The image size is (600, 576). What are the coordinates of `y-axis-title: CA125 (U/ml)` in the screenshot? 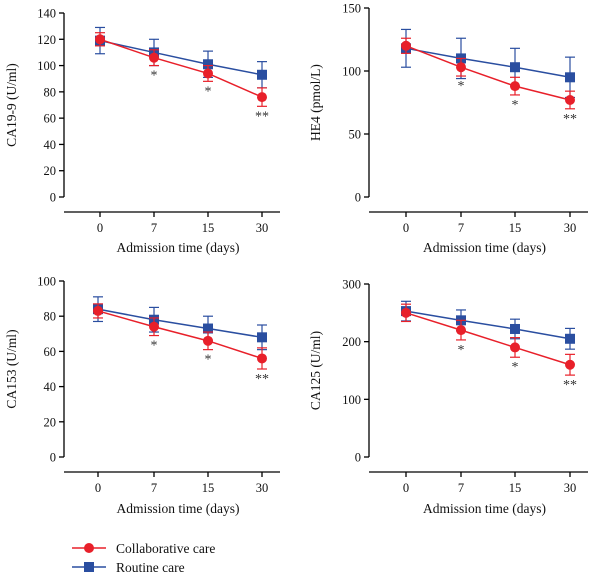 It's located at (315, 370).